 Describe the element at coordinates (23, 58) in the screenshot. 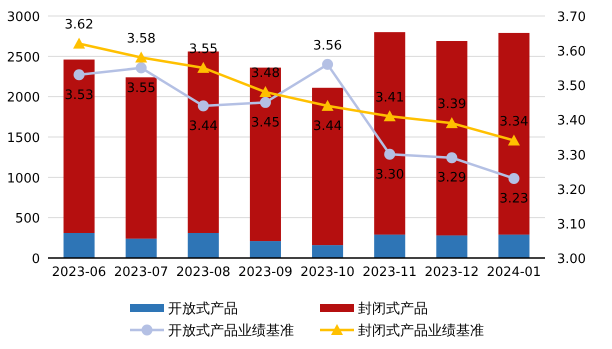

I see `y-tick-label: 2500` at that location.